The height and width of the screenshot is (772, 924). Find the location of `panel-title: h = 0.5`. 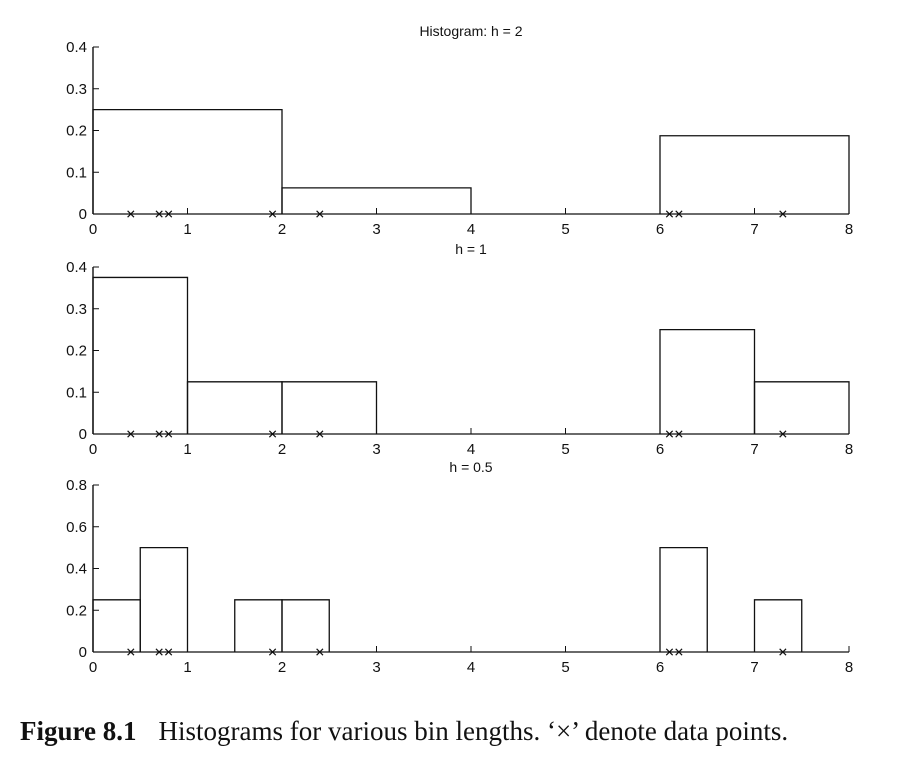

panel-title: h = 0.5 is located at coordinates (470, 467).